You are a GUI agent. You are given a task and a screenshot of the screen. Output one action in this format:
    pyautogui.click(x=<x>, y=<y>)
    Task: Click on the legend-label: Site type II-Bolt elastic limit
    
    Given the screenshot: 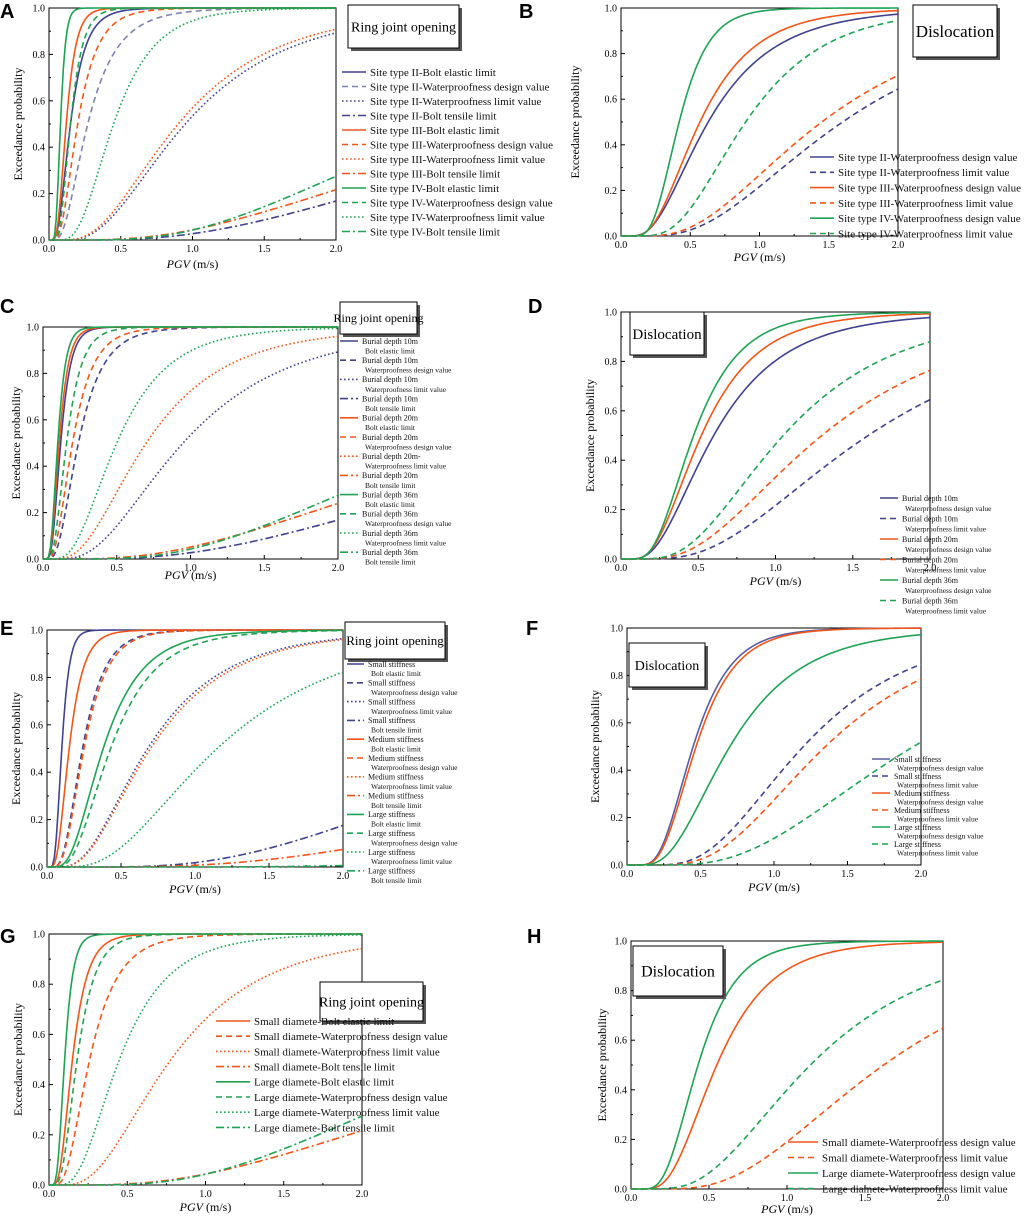 What is the action you would take?
    pyautogui.click(x=433, y=73)
    